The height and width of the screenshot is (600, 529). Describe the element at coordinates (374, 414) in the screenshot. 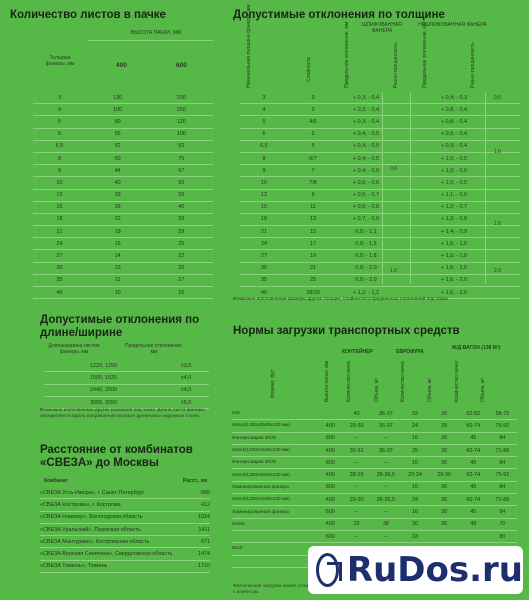

I see `load-row: 5х5 40 36-37 32 30 62-82 58-75` at that location.